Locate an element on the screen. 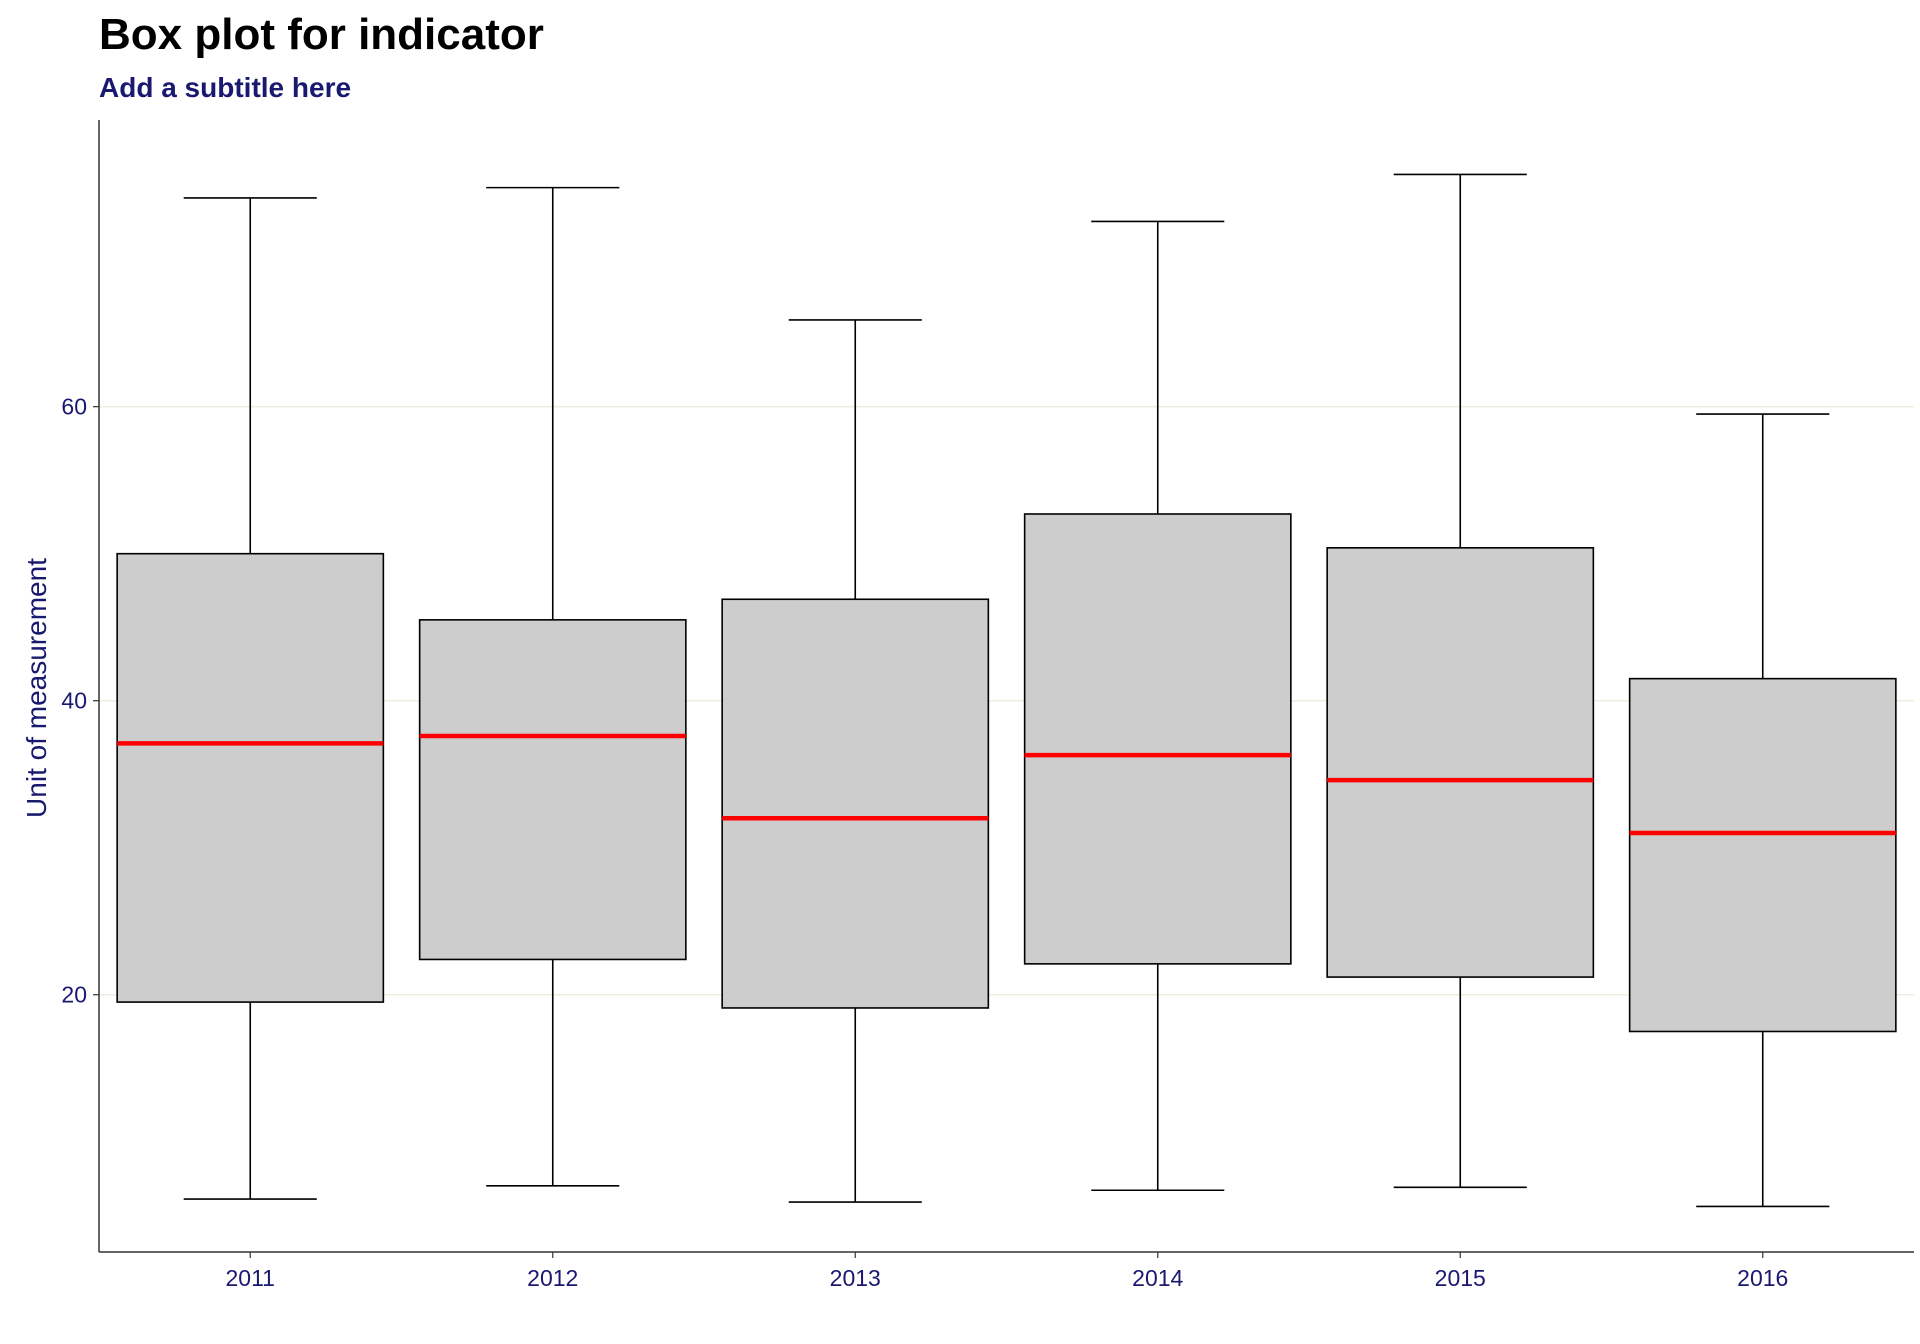 This screenshot has width=1920, height=1344. x-tick-label-2014: 2014 is located at coordinates (1157, 1278).